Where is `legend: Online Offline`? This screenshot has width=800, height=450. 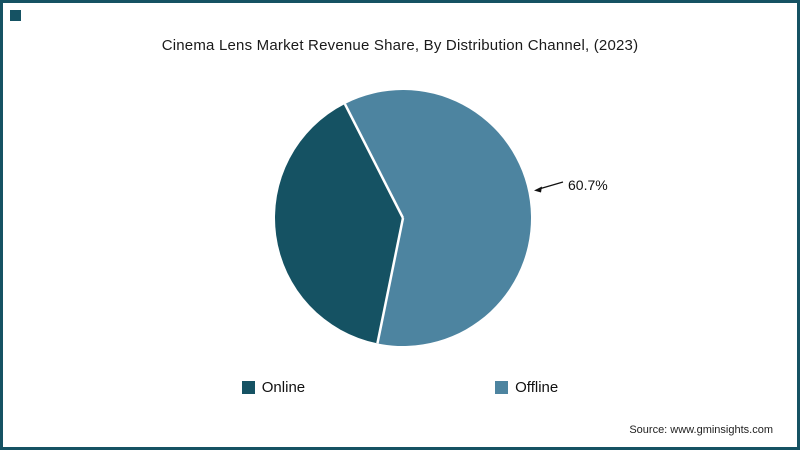
legend: Online Offline is located at coordinates (400, 387).